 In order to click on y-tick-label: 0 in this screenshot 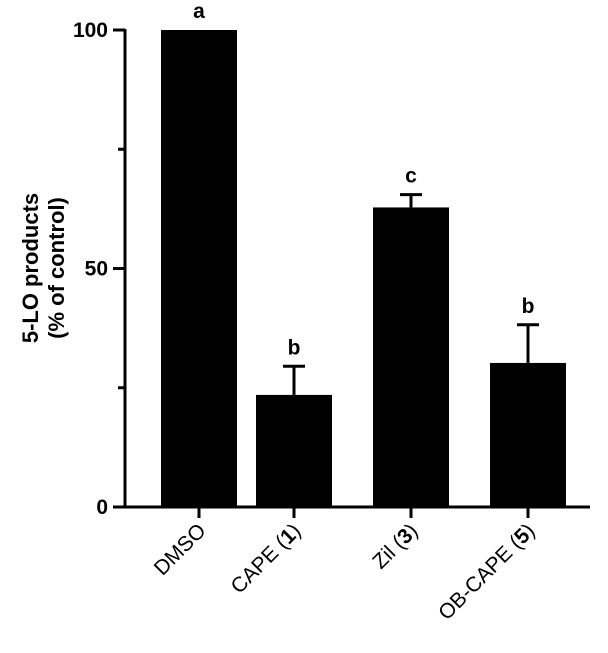, I will do `click(102, 507)`.